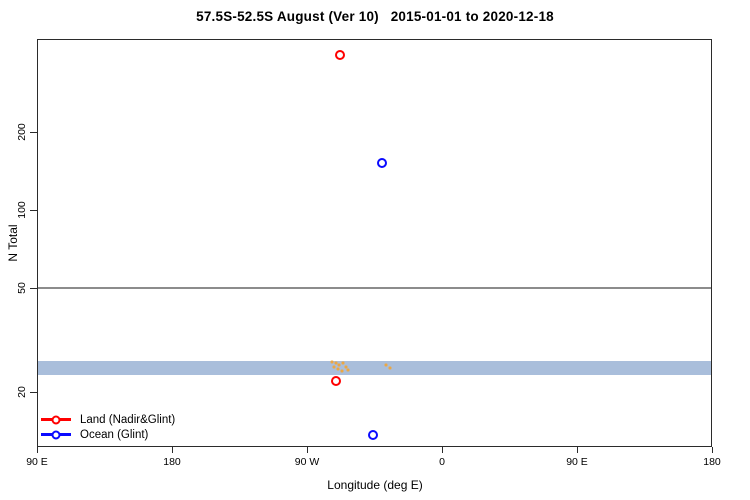 Image resolution: width=750 pixels, height=500 pixels. What do you see at coordinates (22, 288) in the screenshot?
I see `y-tick-label: 50` at bounding box center [22, 288].